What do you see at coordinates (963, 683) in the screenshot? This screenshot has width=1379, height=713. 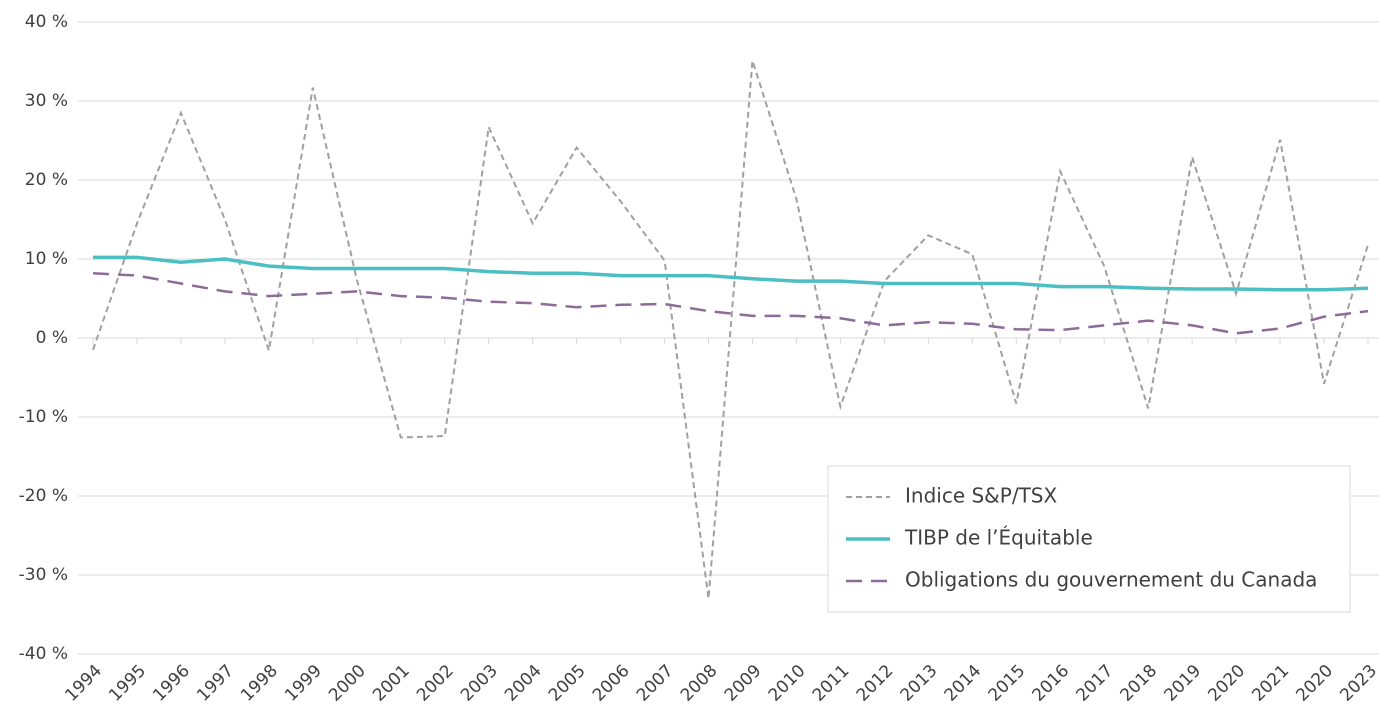 I see `x-tick-label: 2014` at bounding box center [963, 683].